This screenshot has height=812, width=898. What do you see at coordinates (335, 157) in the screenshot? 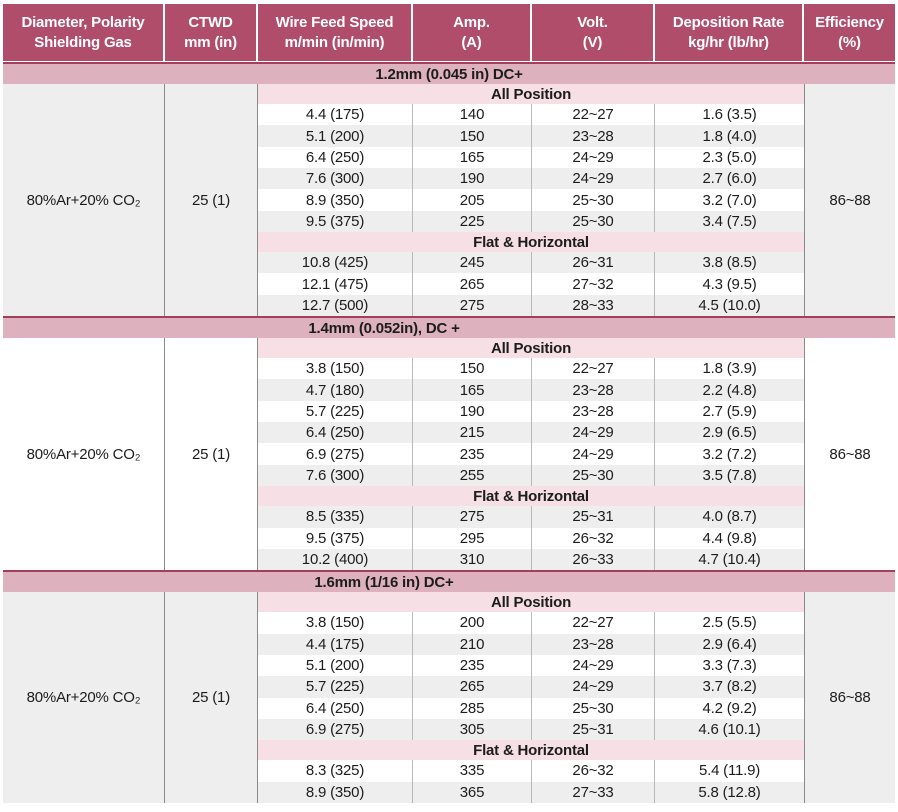
I see `wire-feed-speed-cell: 6.4 (250)` at bounding box center [335, 157].